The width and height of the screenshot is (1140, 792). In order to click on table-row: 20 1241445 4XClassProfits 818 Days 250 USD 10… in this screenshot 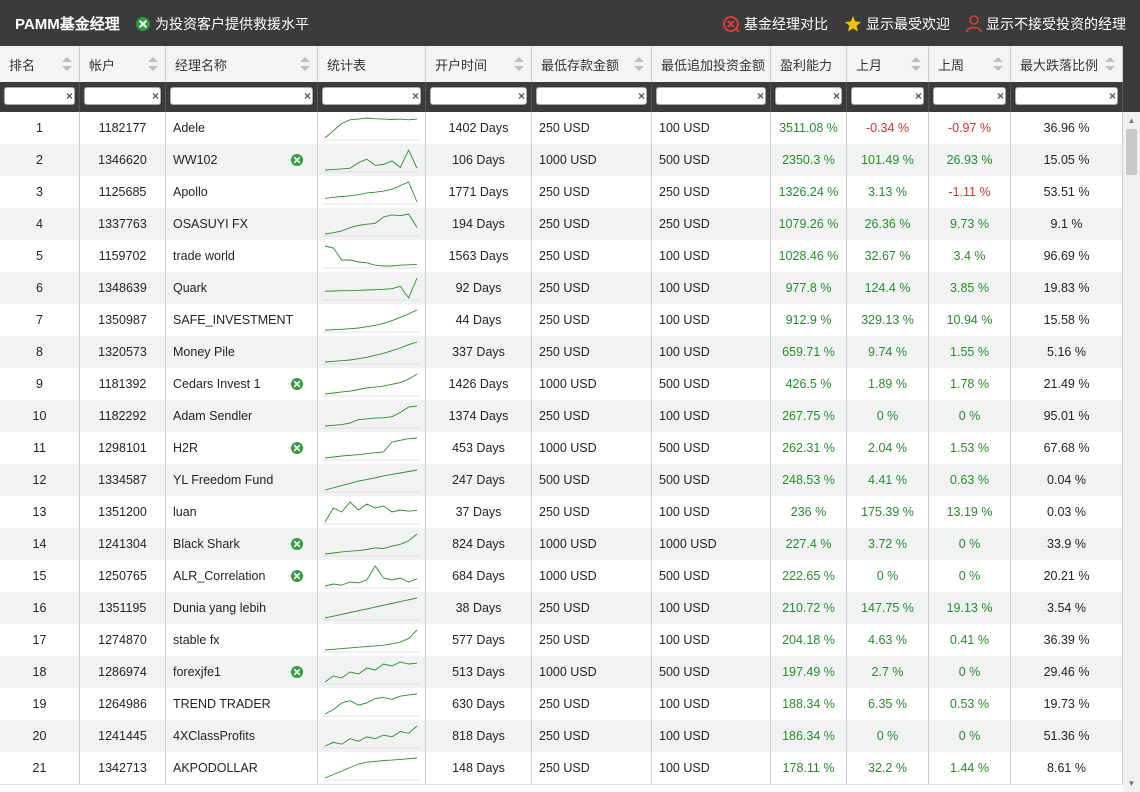, I will do `click(561, 736)`.